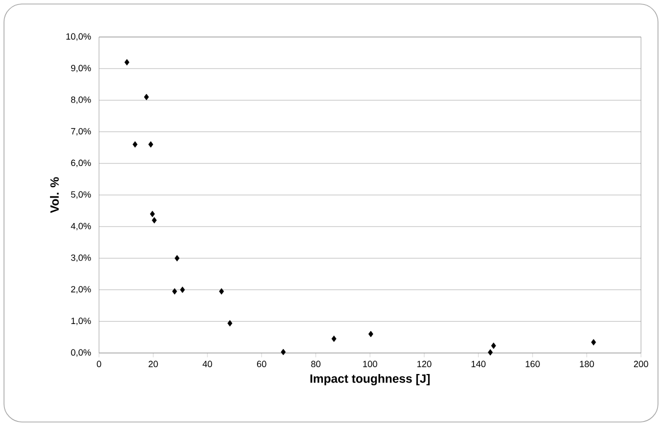  Describe the element at coordinates (424, 364) in the screenshot. I see `x-tick-label: 120` at that location.